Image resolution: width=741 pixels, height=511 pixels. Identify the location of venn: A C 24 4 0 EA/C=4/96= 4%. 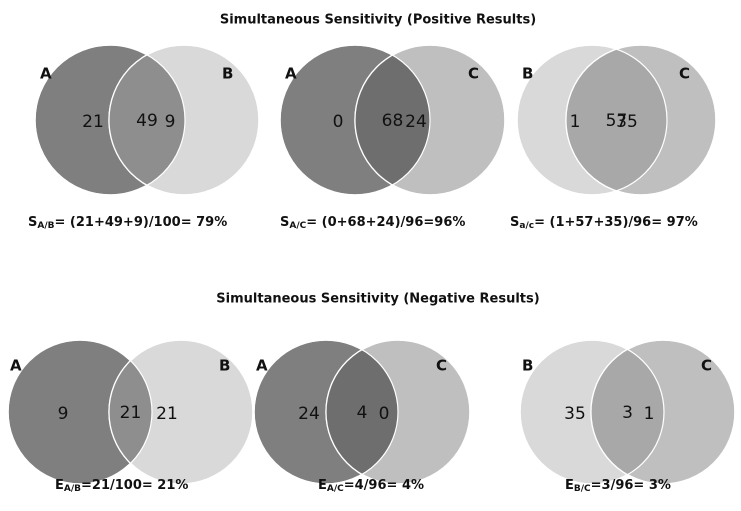
(362, 416).